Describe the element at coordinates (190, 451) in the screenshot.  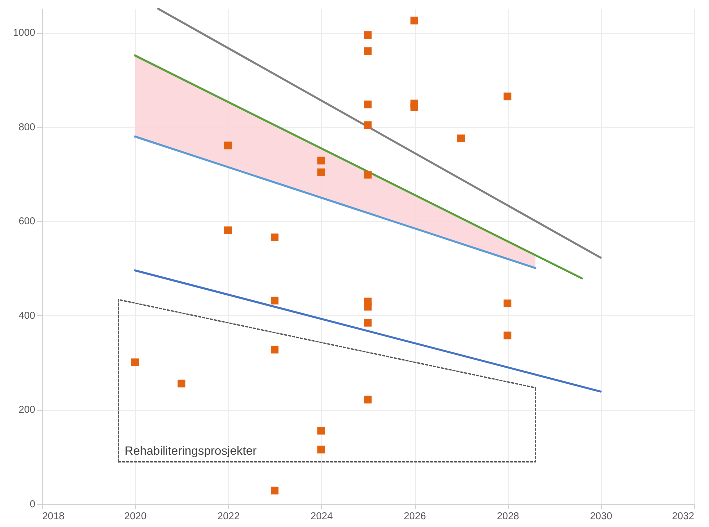
I see `series-label: Rehabiliteringsprosjekter` at that location.